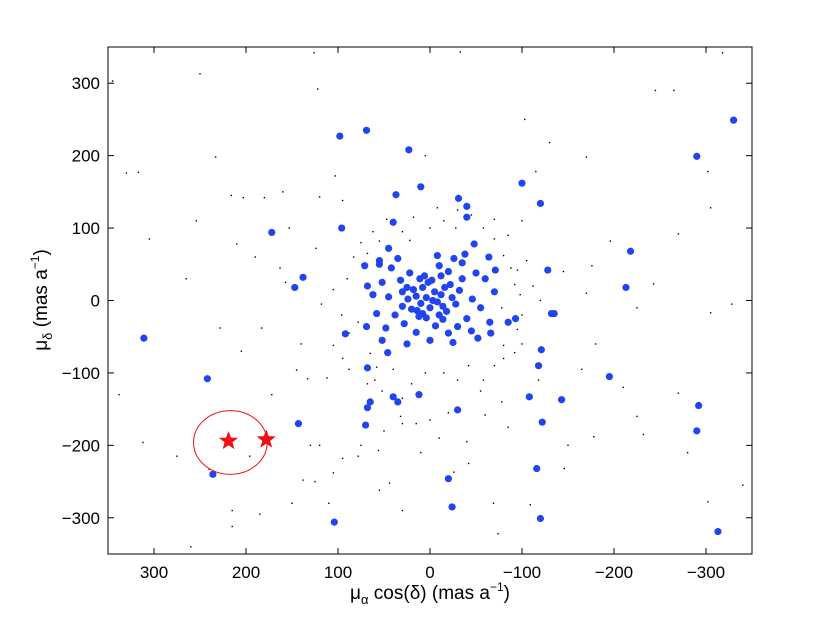 The image size is (830, 624). Describe the element at coordinates (81, 373) in the screenshot. I see `y-tick-label: −100` at that location.